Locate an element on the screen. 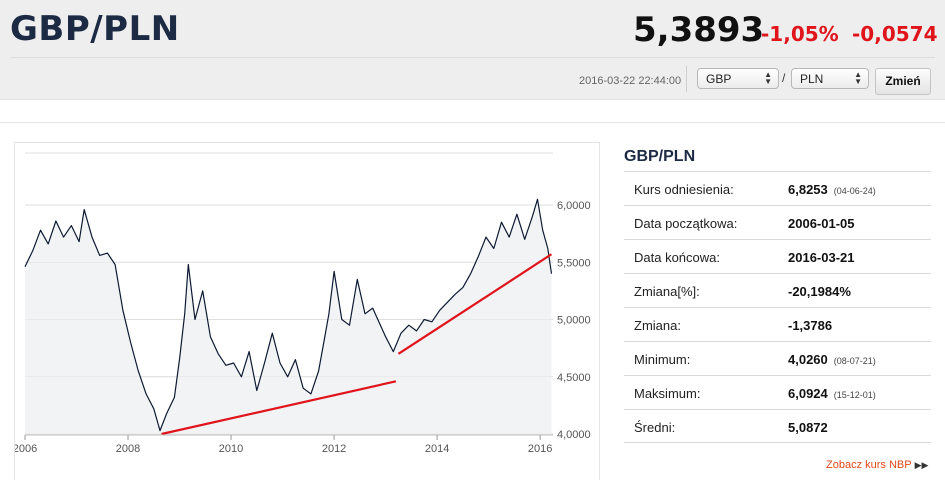 This screenshot has height=480, width=945. stat-label: Kurs odniesienia: is located at coordinates (684, 189).